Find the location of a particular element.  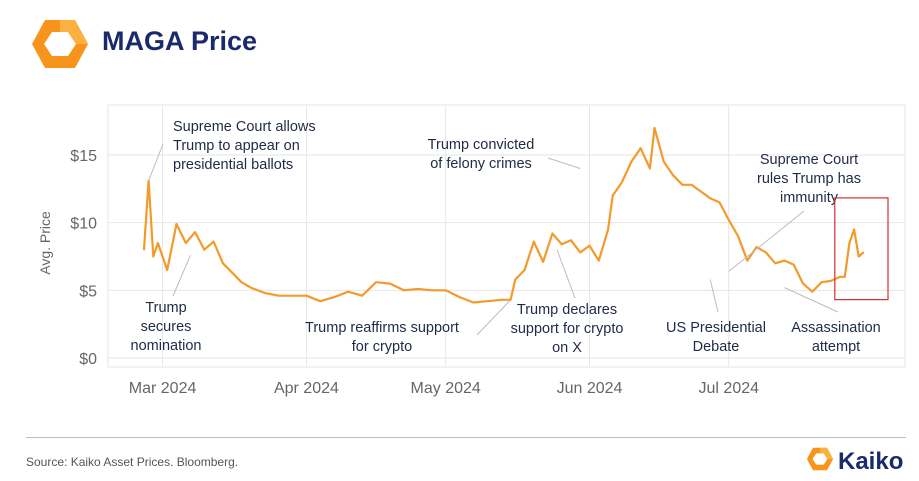

y-axis-label: Avg. Price is located at coordinates (45, 243).